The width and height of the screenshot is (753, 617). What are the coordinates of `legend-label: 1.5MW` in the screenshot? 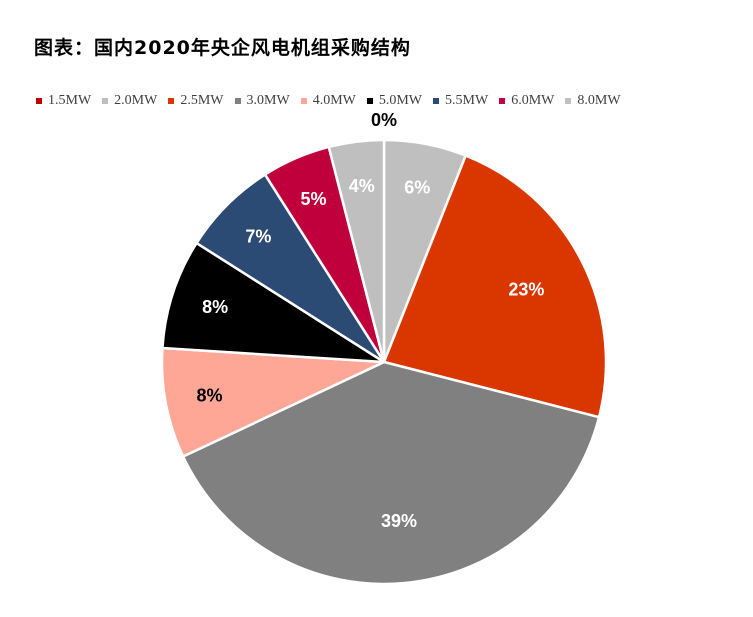 It's located at (70, 100).